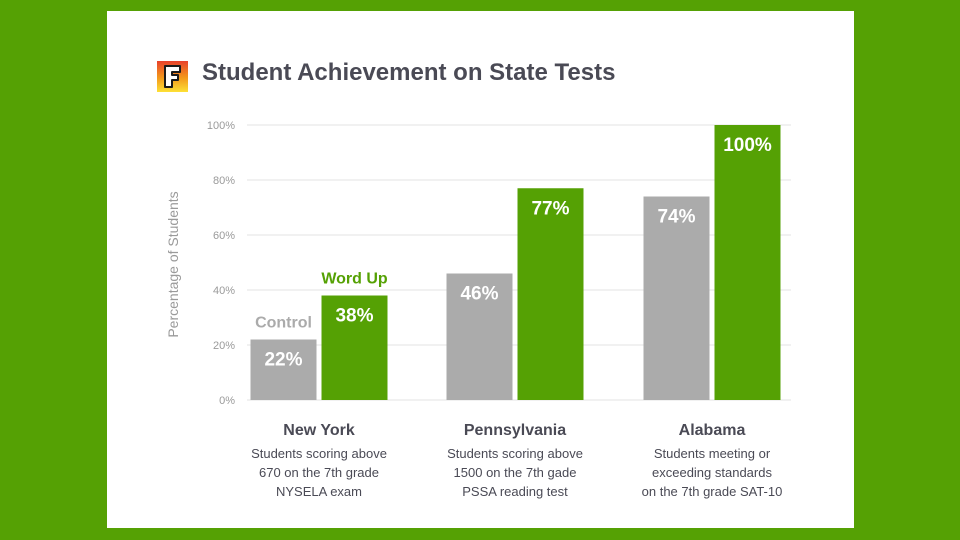 The image size is (960, 540). What do you see at coordinates (227, 401) in the screenshot?
I see `y-tick-label: 0%` at bounding box center [227, 401].